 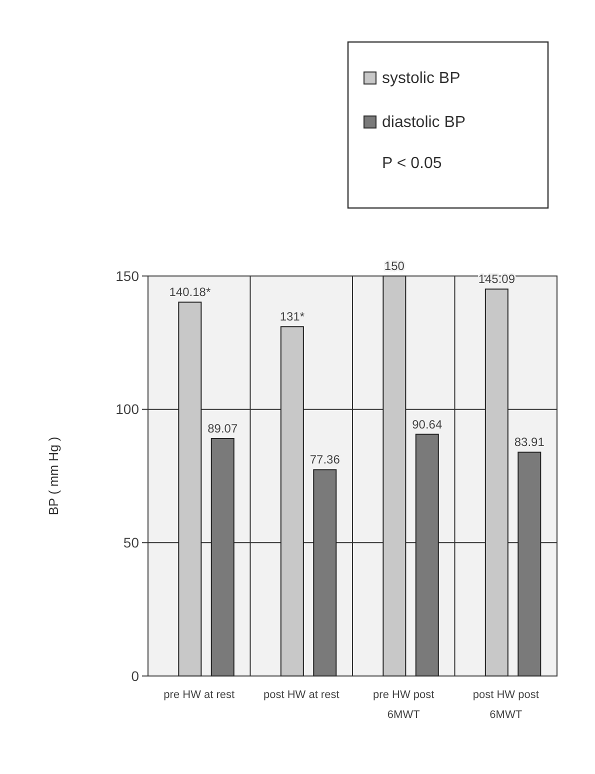 What do you see at coordinates (53, 476) in the screenshot?
I see `y-axis-title: BP ( mm Hg )` at bounding box center [53, 476].